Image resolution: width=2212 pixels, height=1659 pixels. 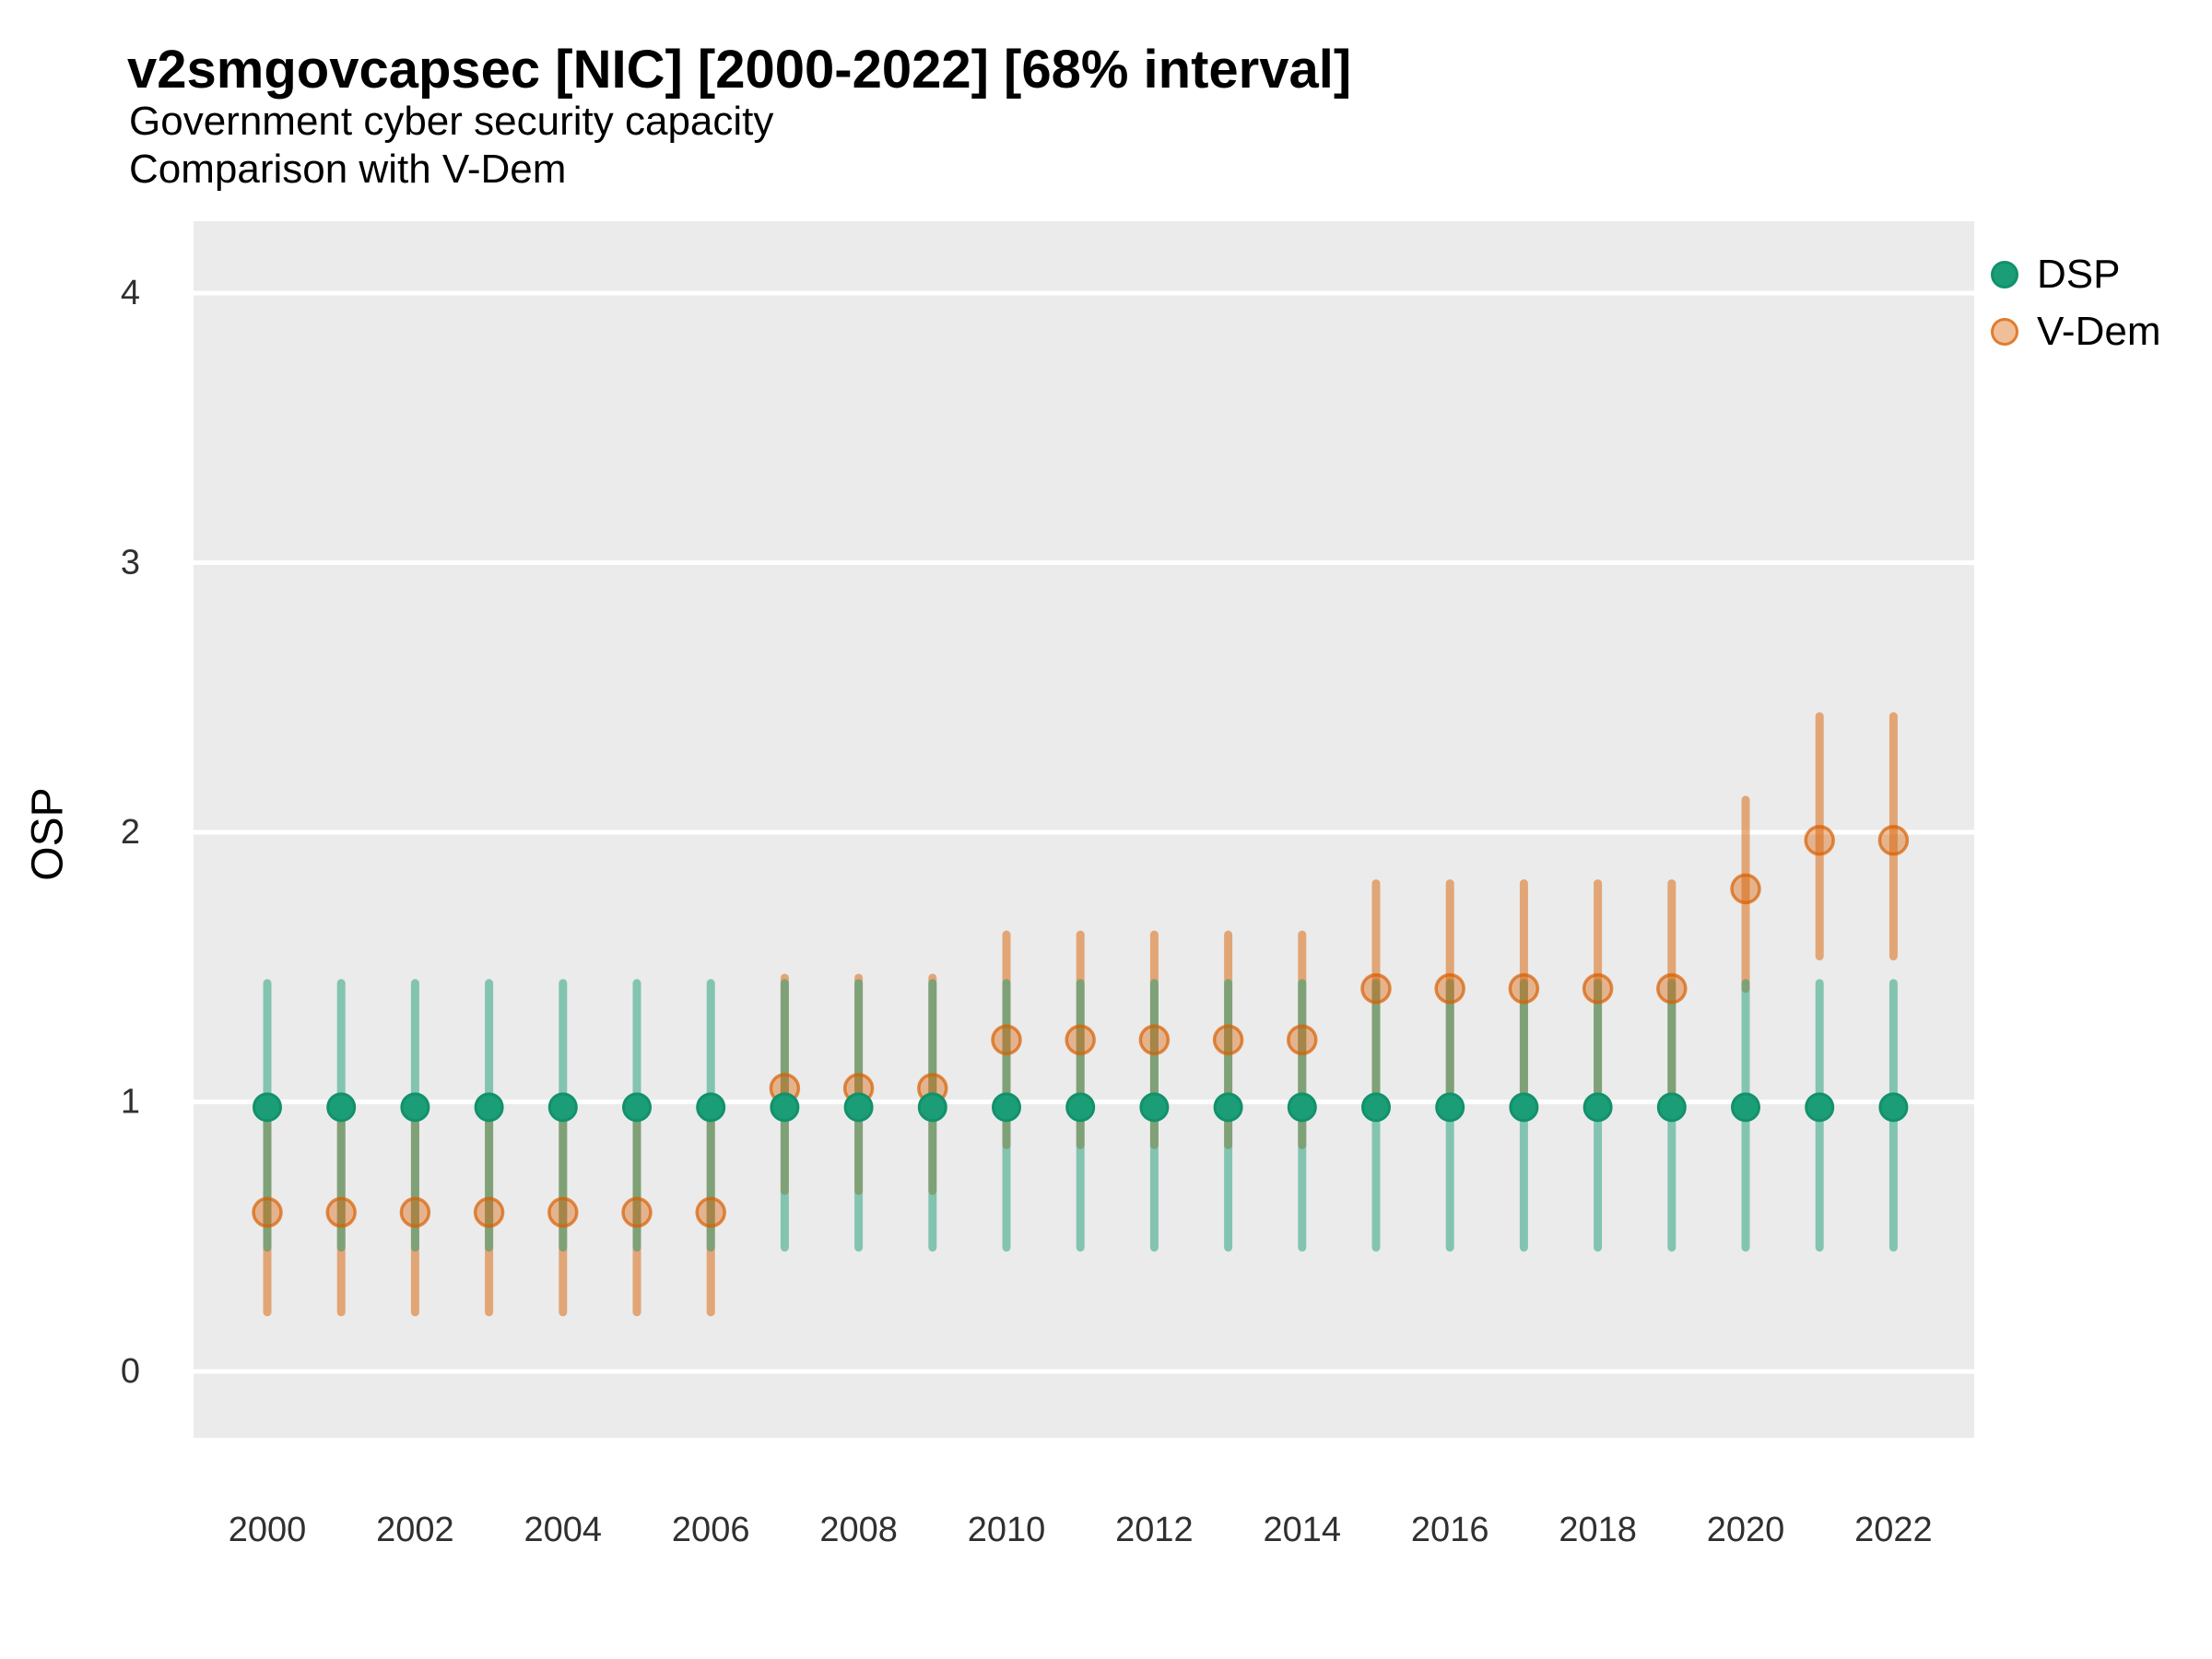 I want to click on x-tick-label-2000: 2000, so click(x=268, y=1530).